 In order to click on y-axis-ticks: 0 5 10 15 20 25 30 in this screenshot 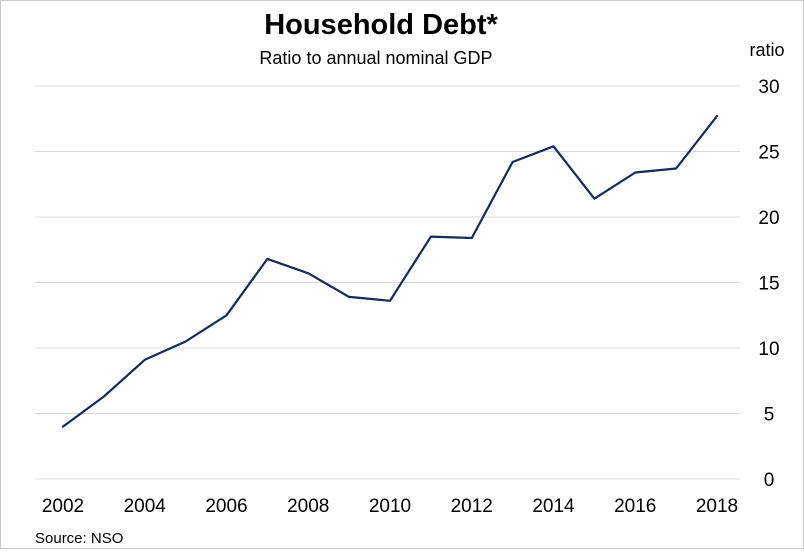, I will do `click(768, 284)`.